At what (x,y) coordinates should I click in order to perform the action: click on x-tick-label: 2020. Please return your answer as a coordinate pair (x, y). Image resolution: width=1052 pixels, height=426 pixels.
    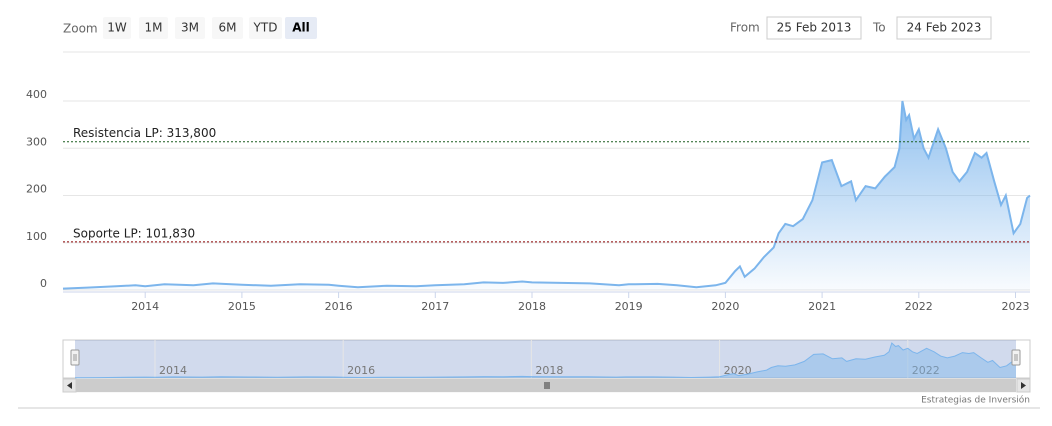
    Looking at the image, I should click on (725, 306).